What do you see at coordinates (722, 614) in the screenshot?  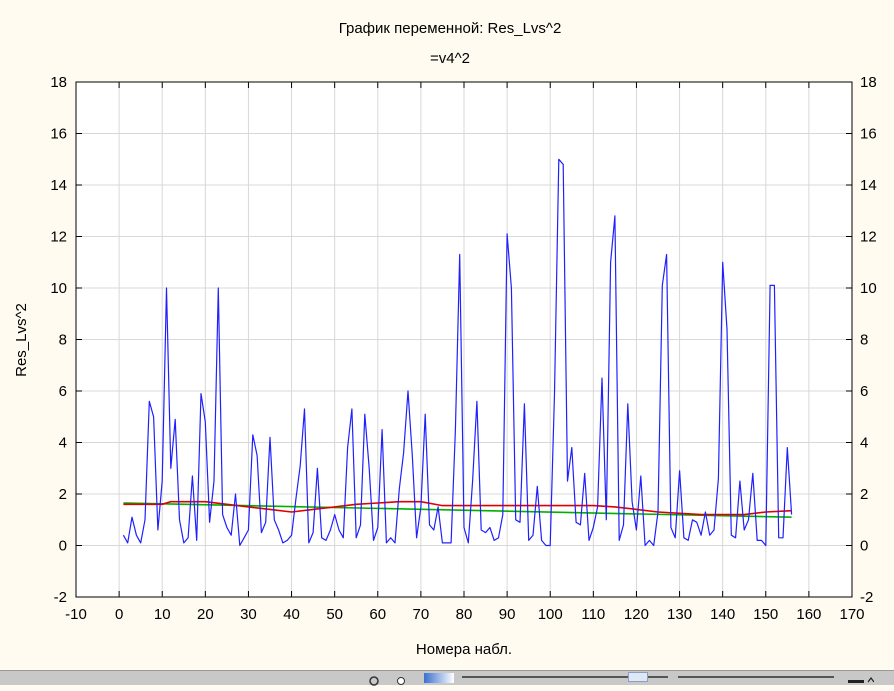 I see `x-tick-label: 140` at bounding box center [722, 614].